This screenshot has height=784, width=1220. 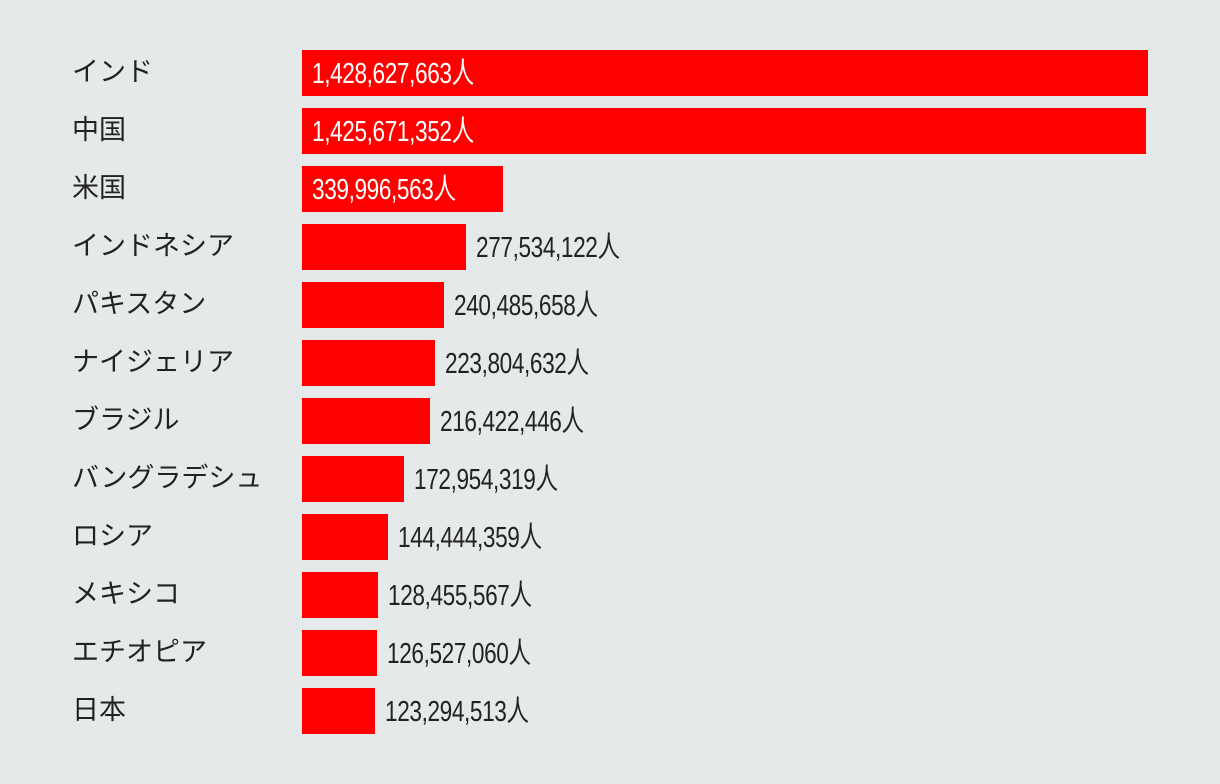 I want to click on category-label: ロシア, so click(x=112, y=536).